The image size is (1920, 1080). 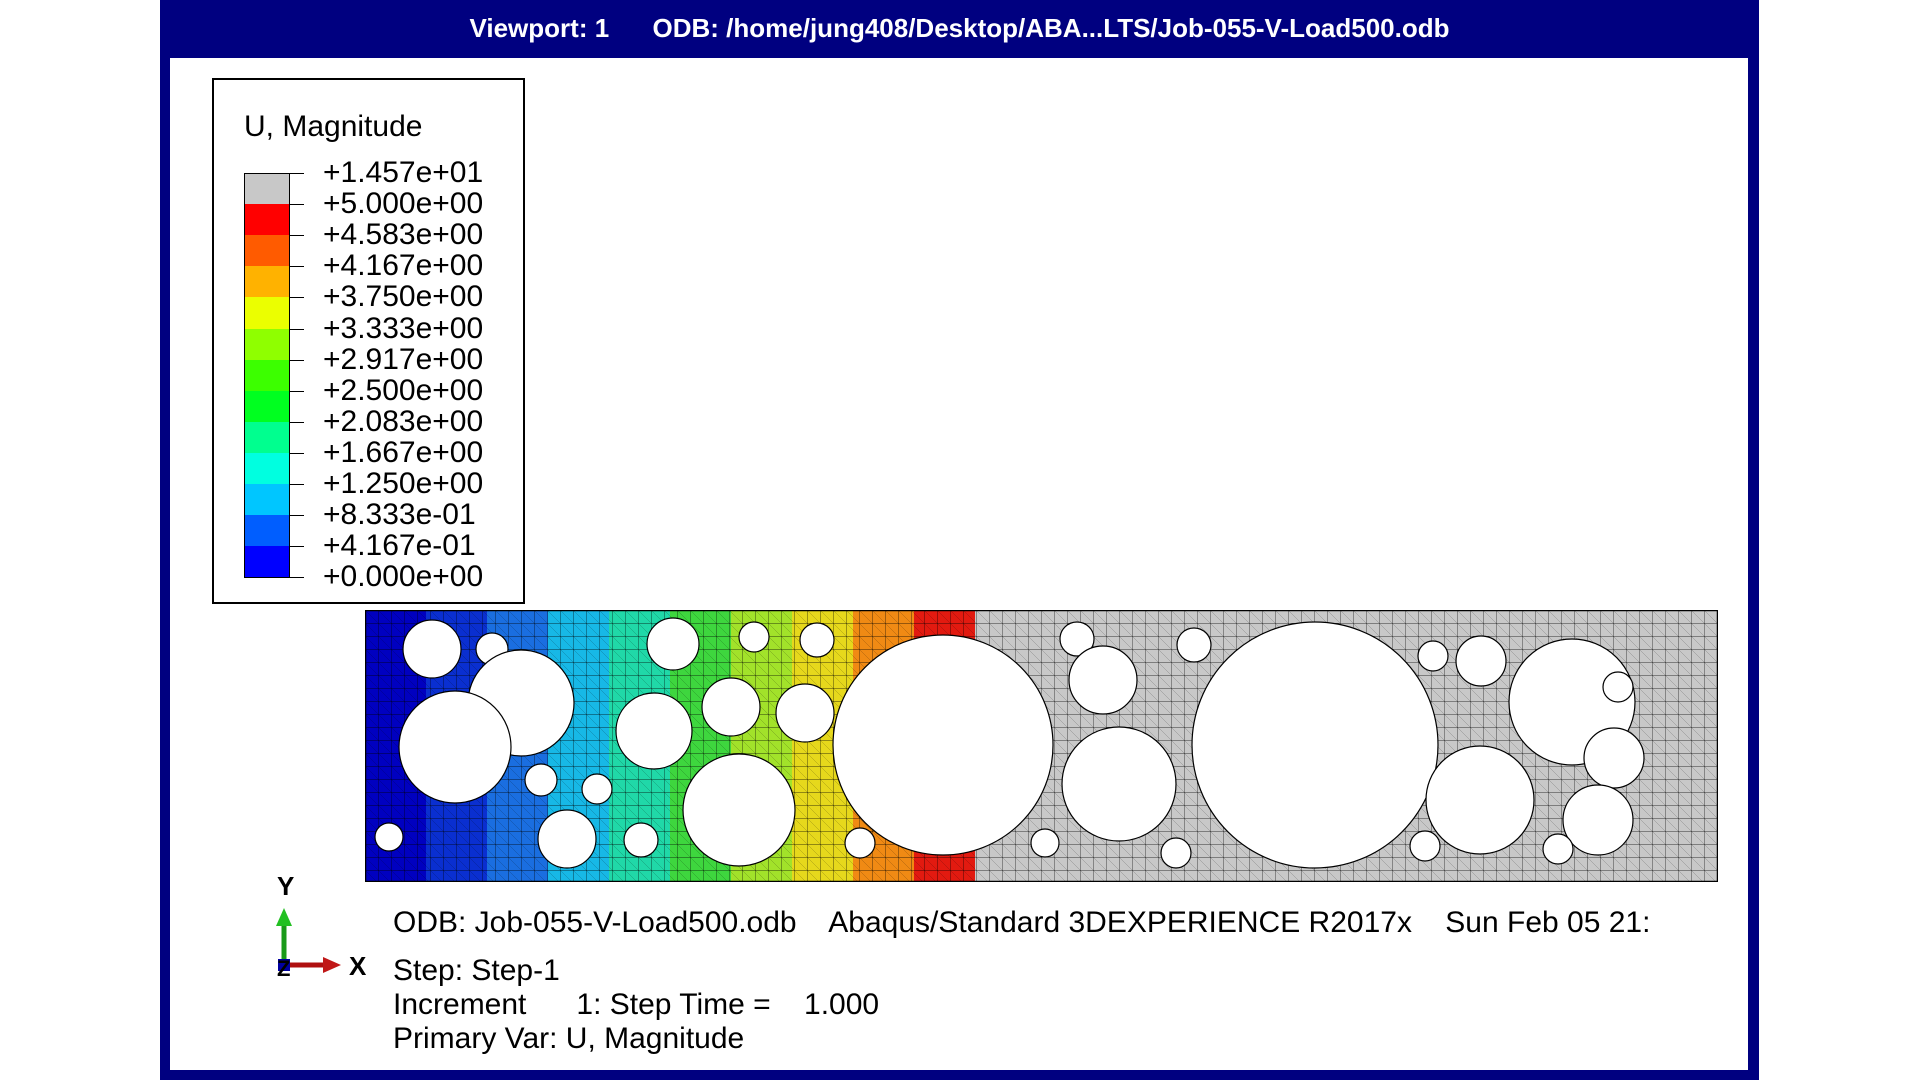 I want to click on legend-label: +2.083e+00, so click(x=403, y=421).